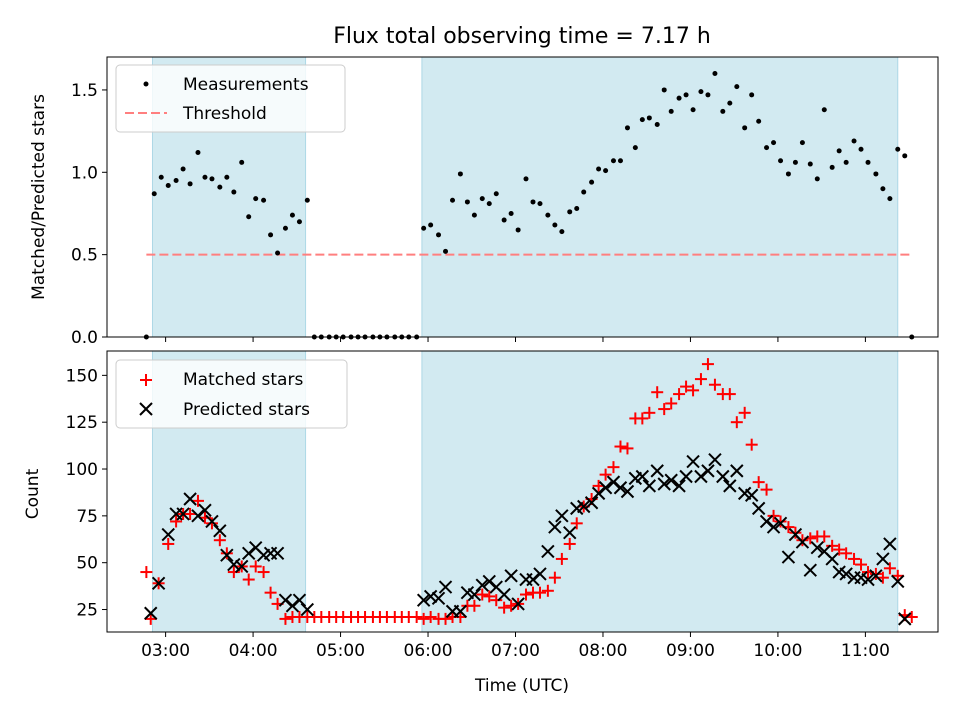 The height and width of the screenshot is (720, 960). I want to click on bottom-legend-box, so click(231, 394).